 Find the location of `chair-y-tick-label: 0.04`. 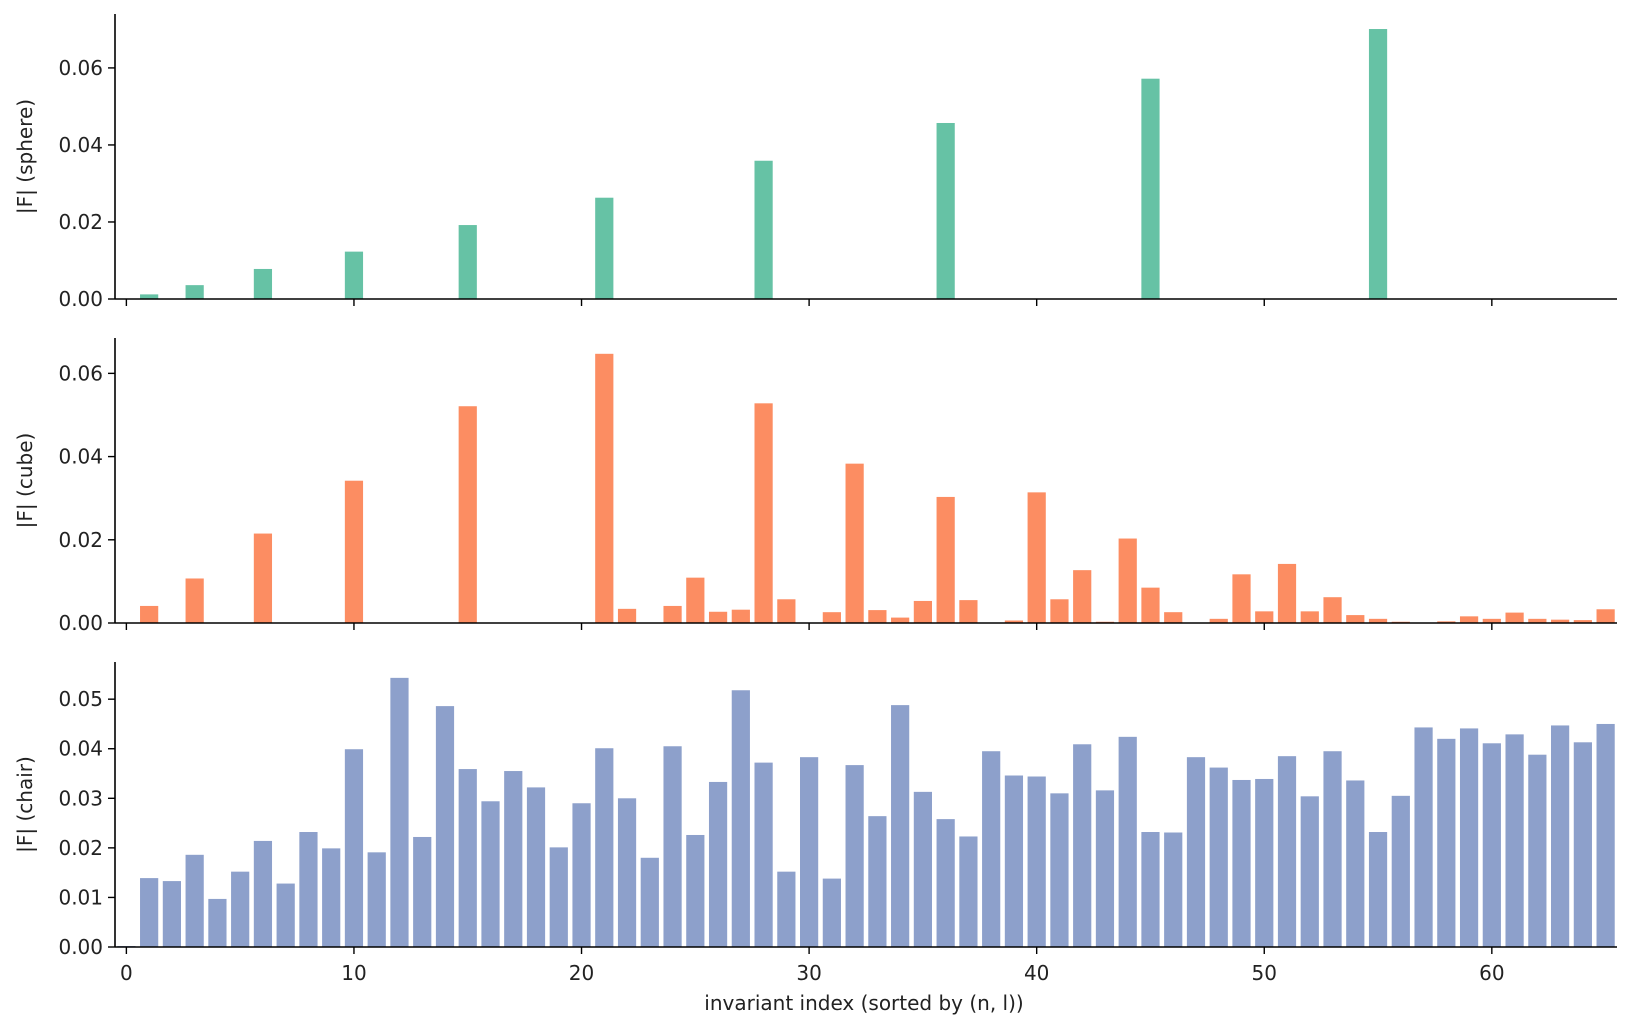

chair-y-tick-label: 0.04 is located at coordinates (80, 749).